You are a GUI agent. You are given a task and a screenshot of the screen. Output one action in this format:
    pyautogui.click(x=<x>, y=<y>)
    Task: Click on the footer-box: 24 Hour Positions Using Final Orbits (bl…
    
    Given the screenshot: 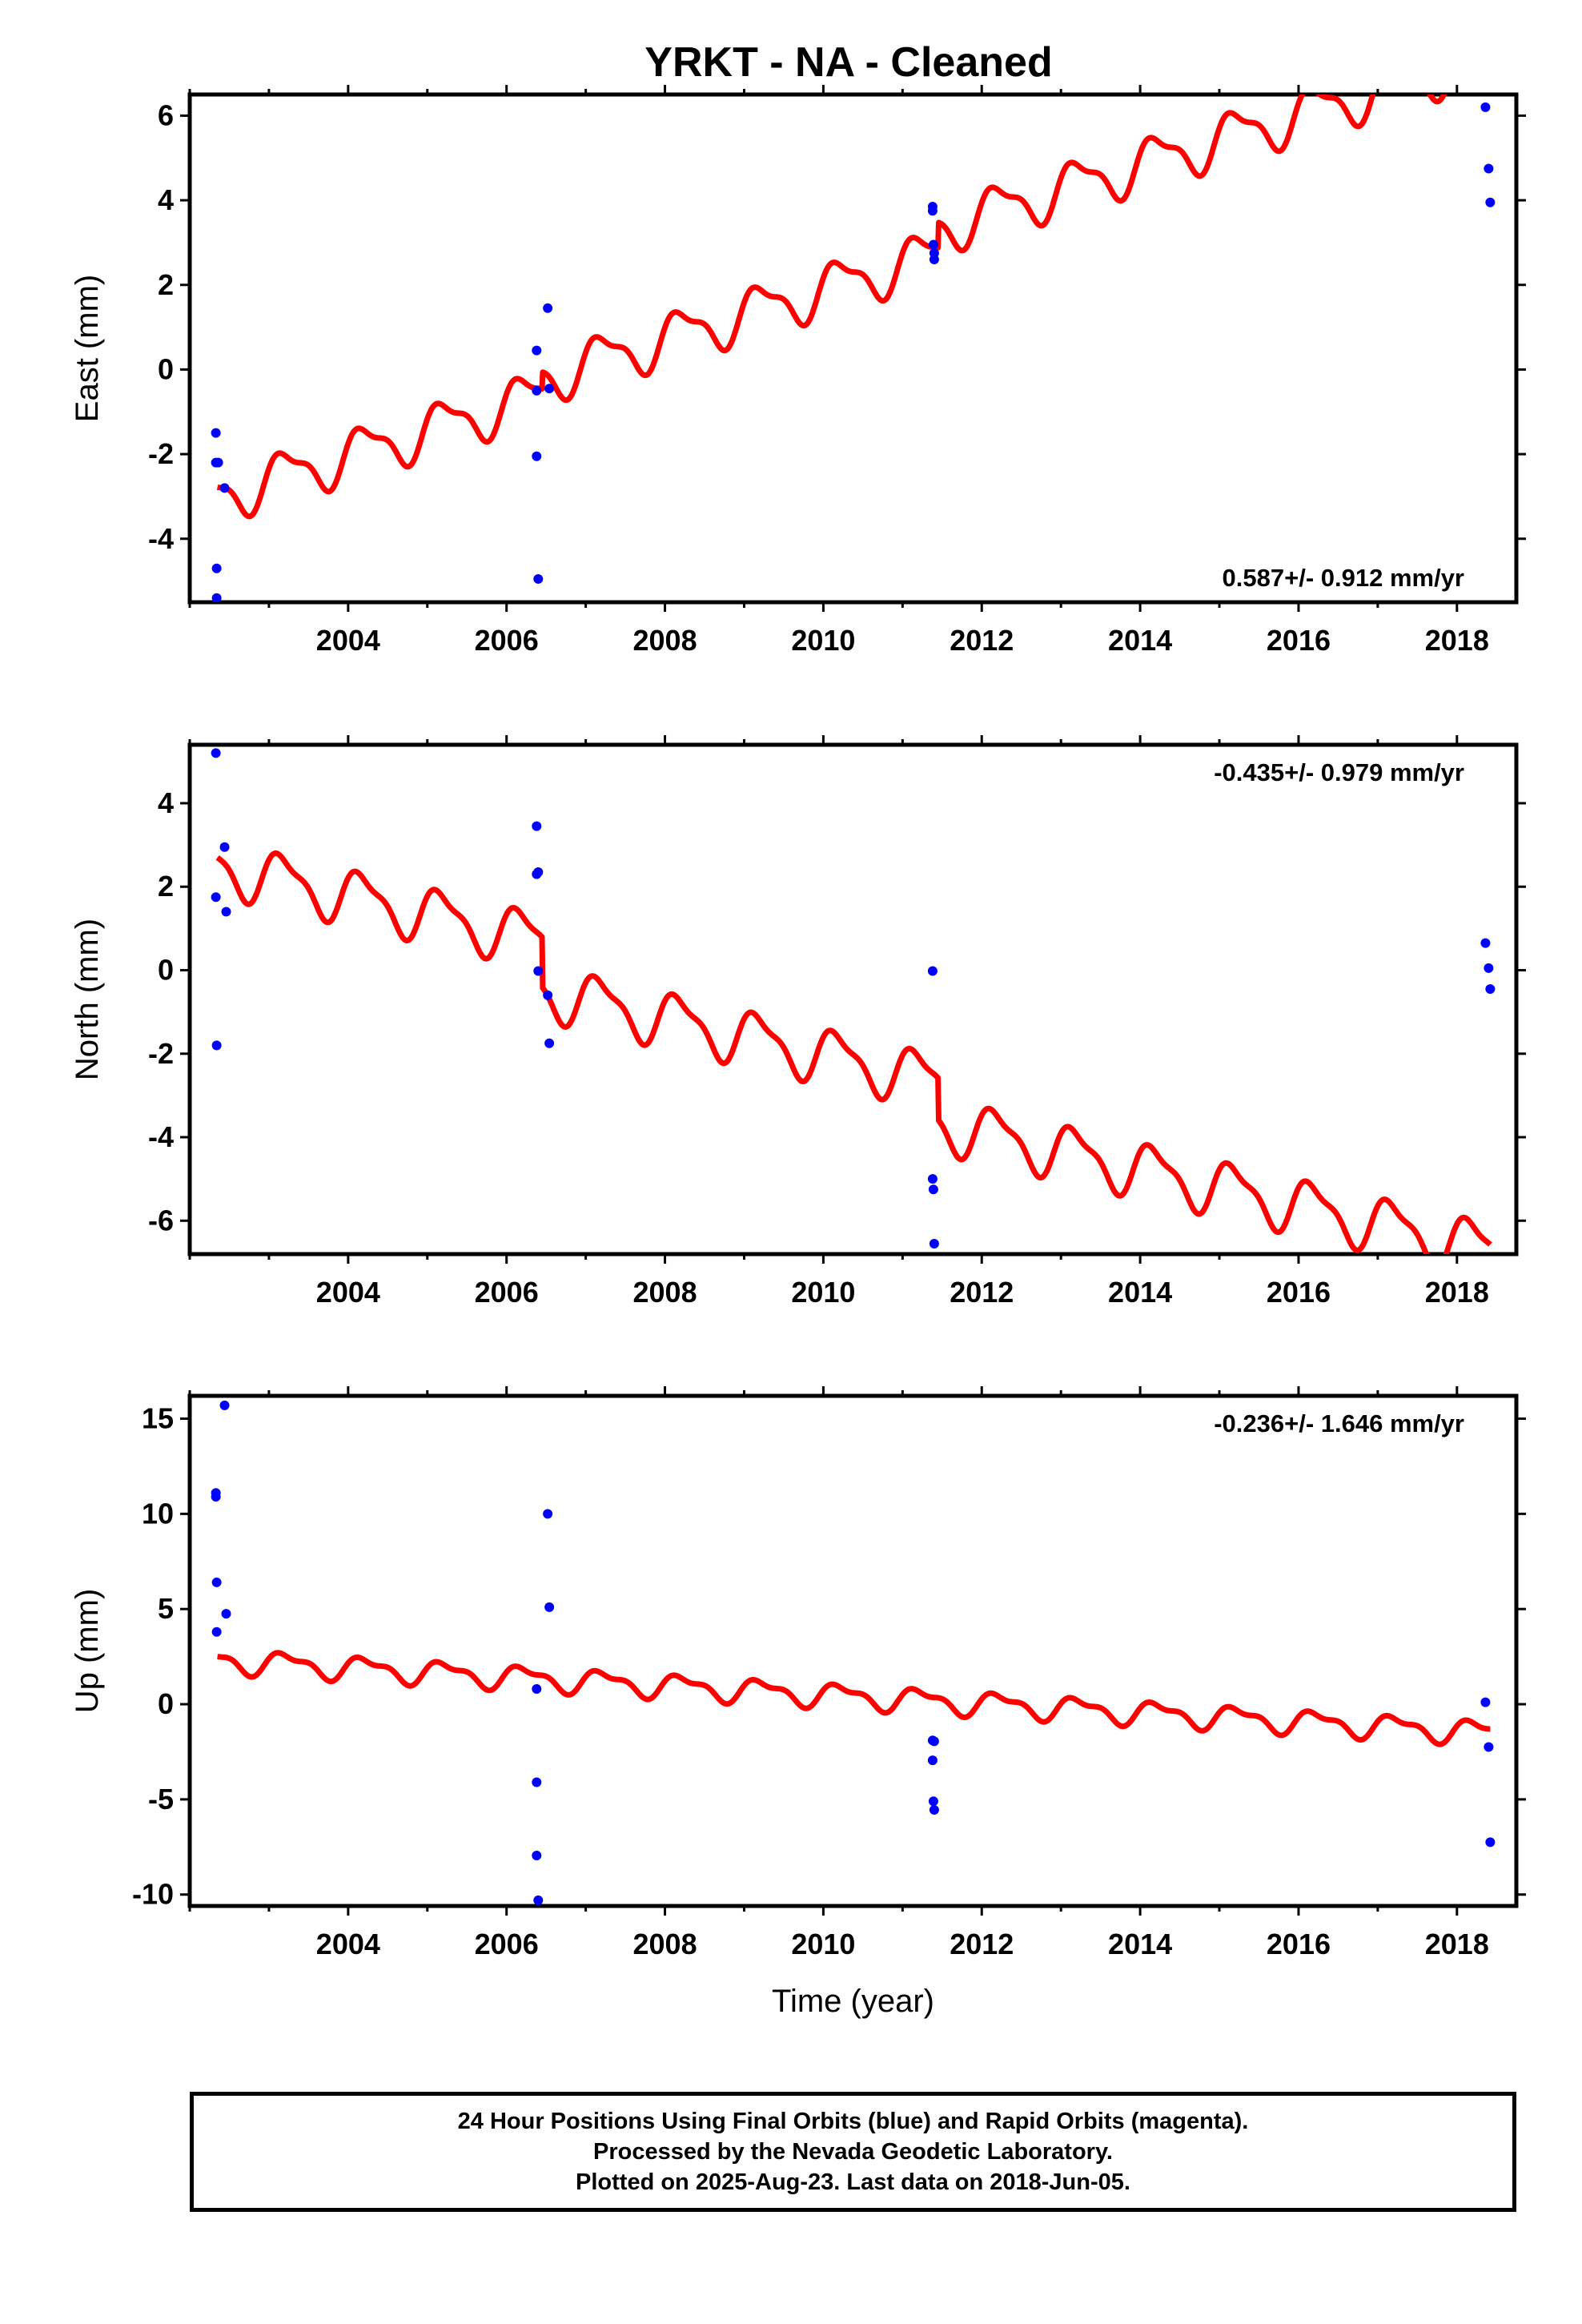 What is the action you would take?
    pyautogui.click(x=853, y=2152)
    